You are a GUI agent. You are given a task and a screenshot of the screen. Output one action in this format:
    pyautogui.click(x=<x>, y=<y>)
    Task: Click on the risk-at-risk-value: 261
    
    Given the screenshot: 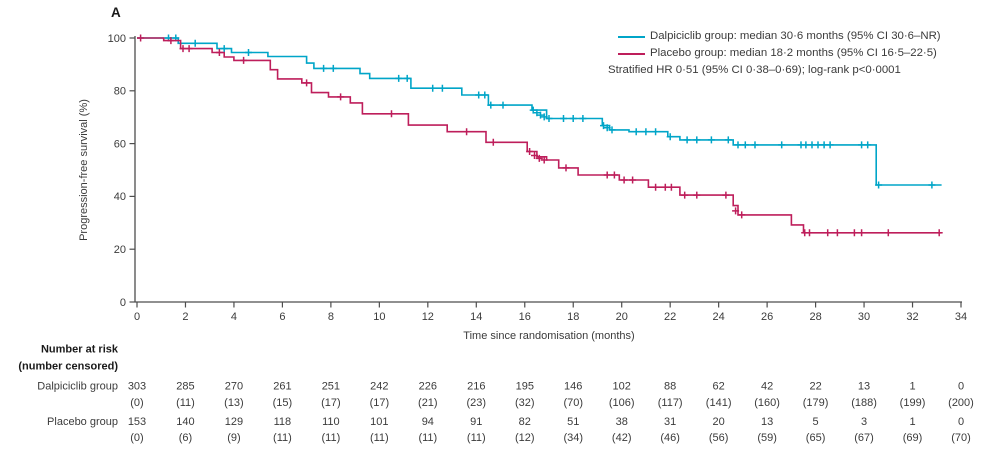 What is the action you would take?
    pyautogui.click(x=282, y=386)
    